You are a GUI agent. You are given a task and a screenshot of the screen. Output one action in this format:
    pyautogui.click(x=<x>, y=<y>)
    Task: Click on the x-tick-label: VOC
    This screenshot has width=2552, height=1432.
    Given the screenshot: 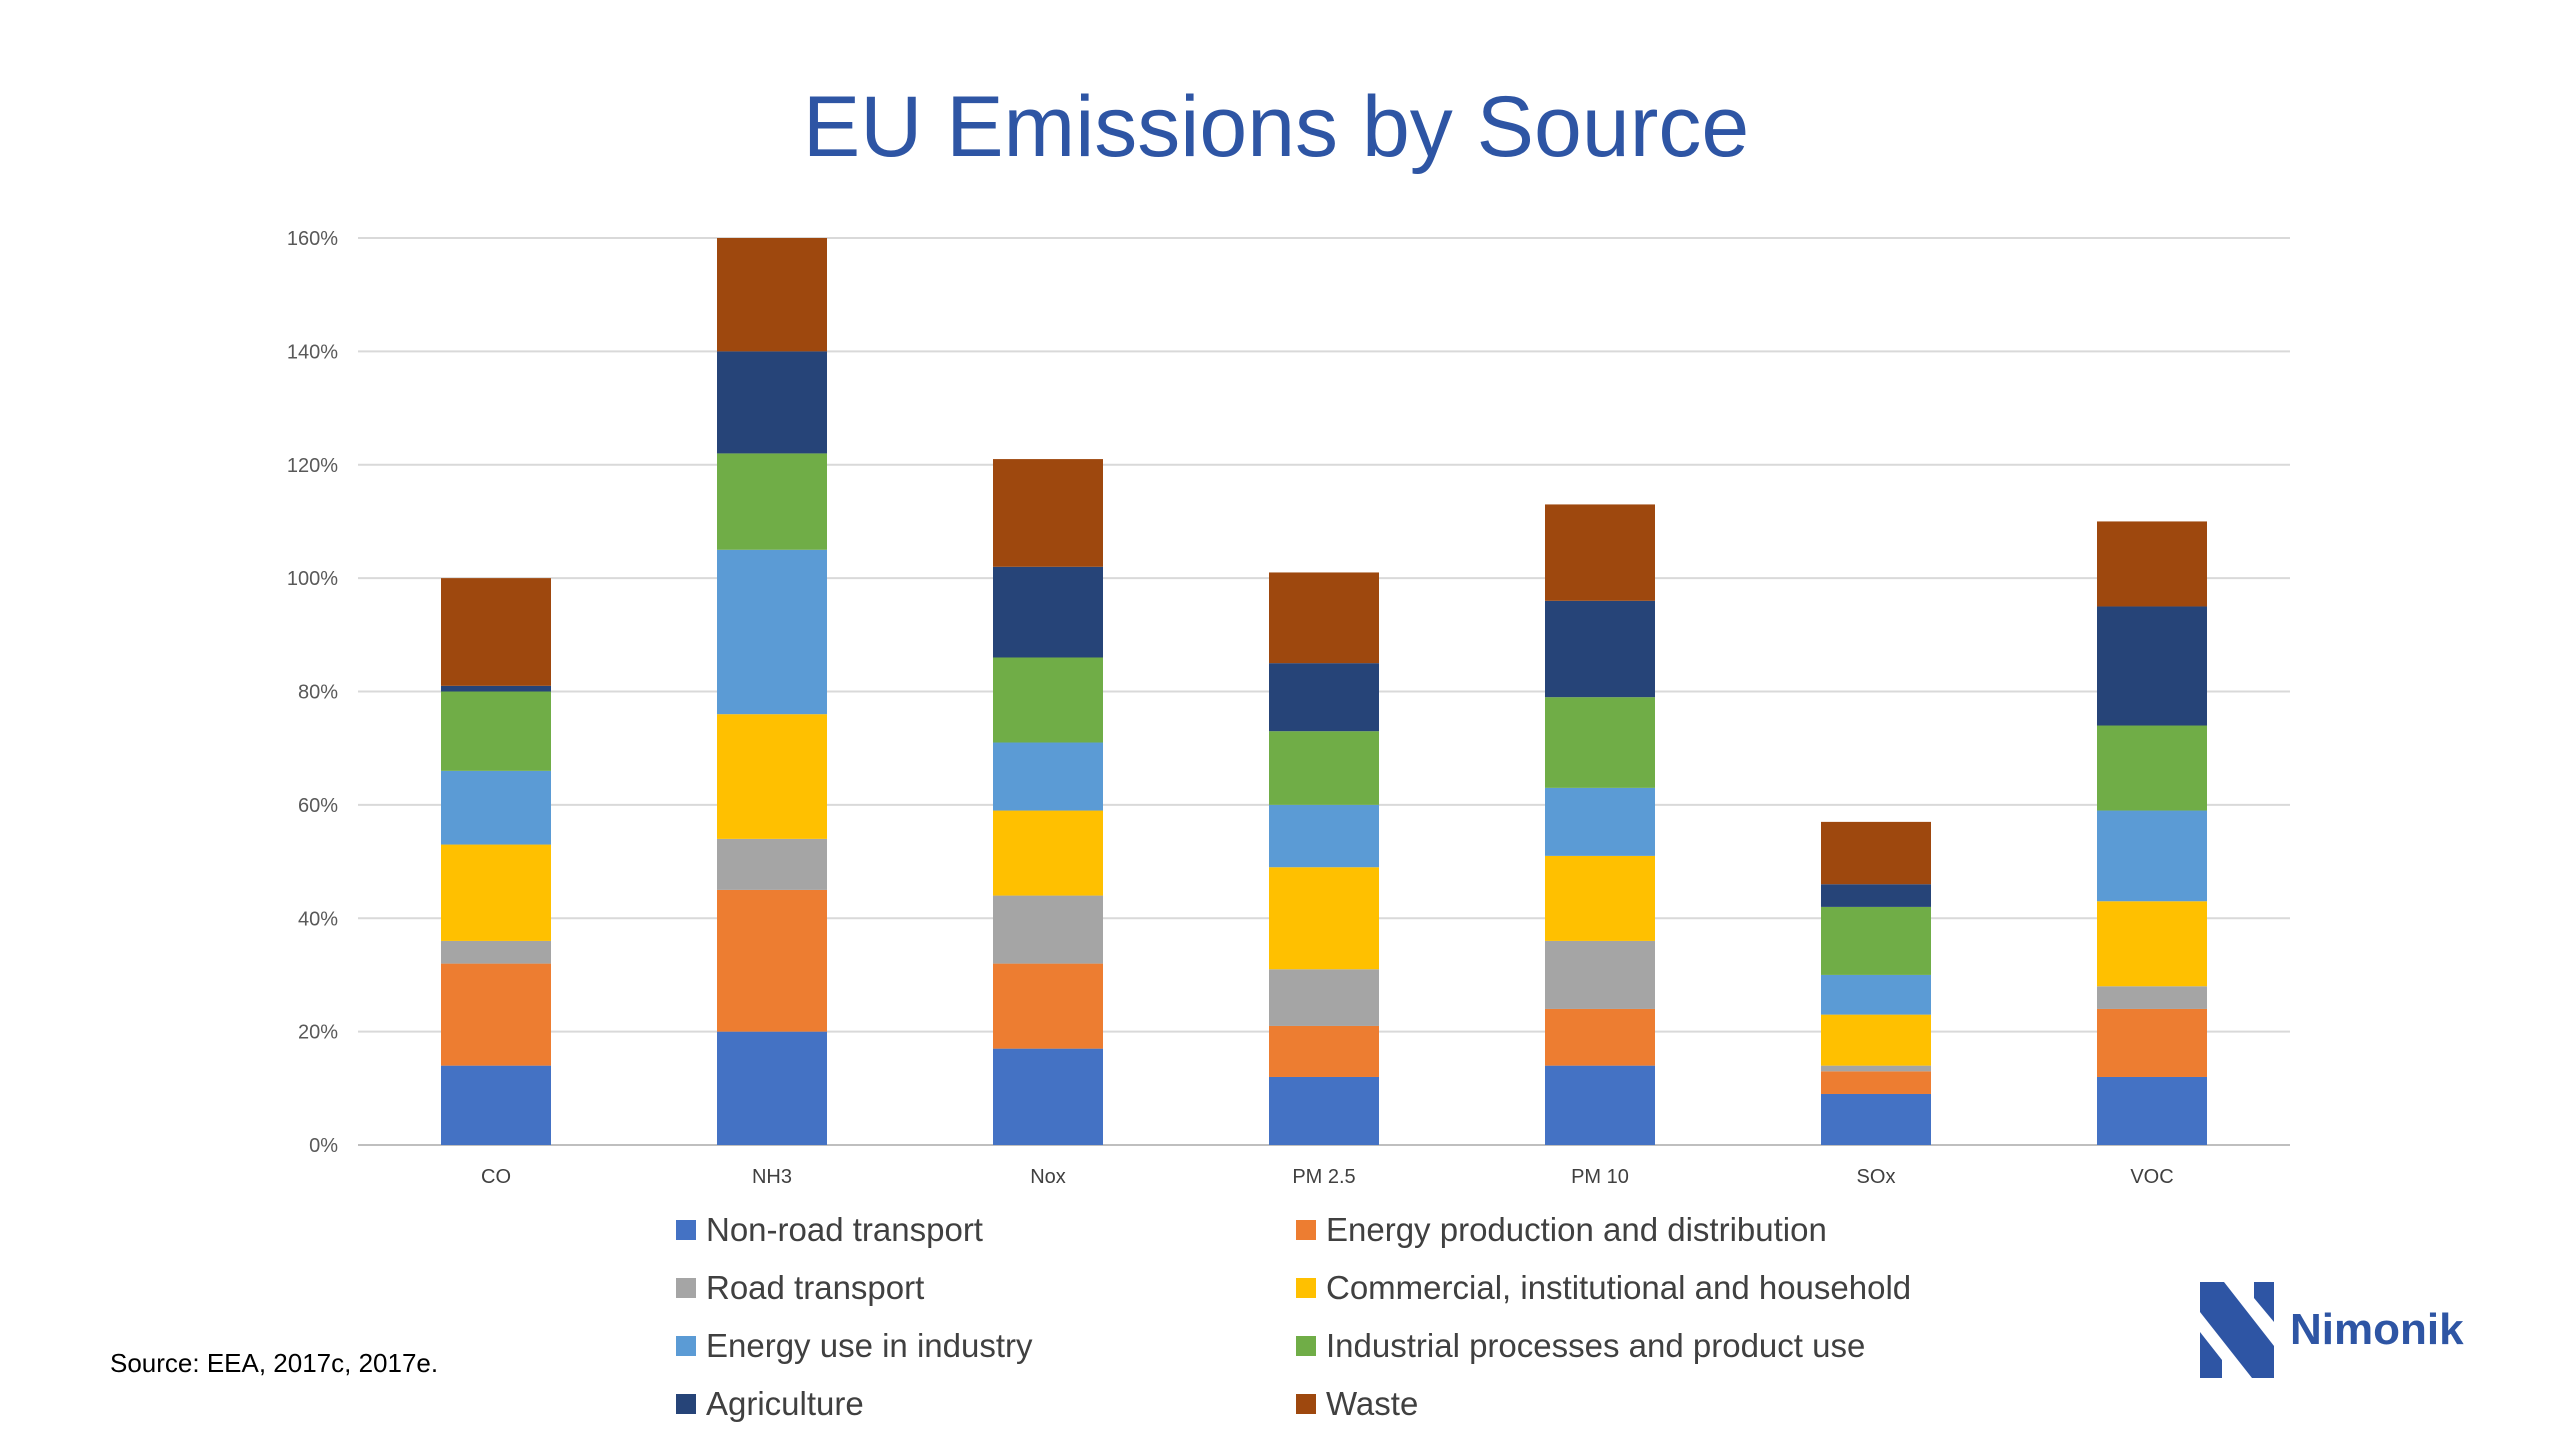 What is the action you would take?
    pyautogui.click(x=2151, y=1177)
    